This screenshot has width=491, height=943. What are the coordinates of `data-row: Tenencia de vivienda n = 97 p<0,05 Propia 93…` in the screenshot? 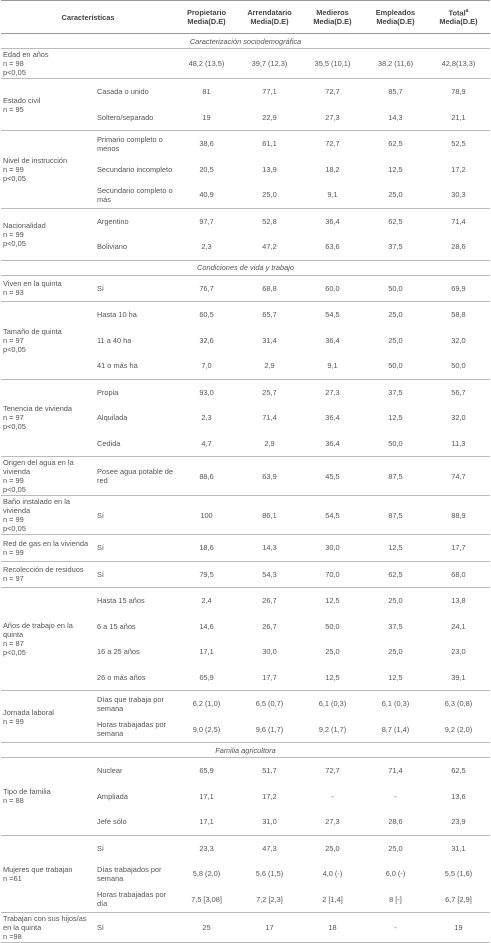 It's located at (245, 418).